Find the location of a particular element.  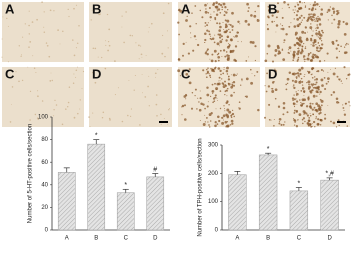

y-tick-label: 300 is located at coordinates (213, 146).